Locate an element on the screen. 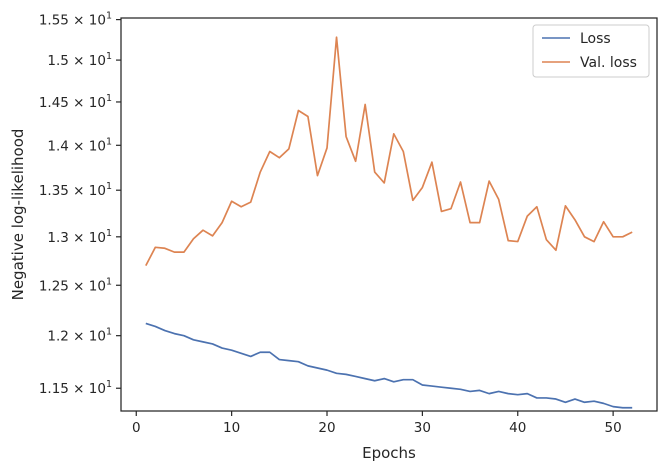  x-tick-label: 30 is located at coordinates (422, 428).